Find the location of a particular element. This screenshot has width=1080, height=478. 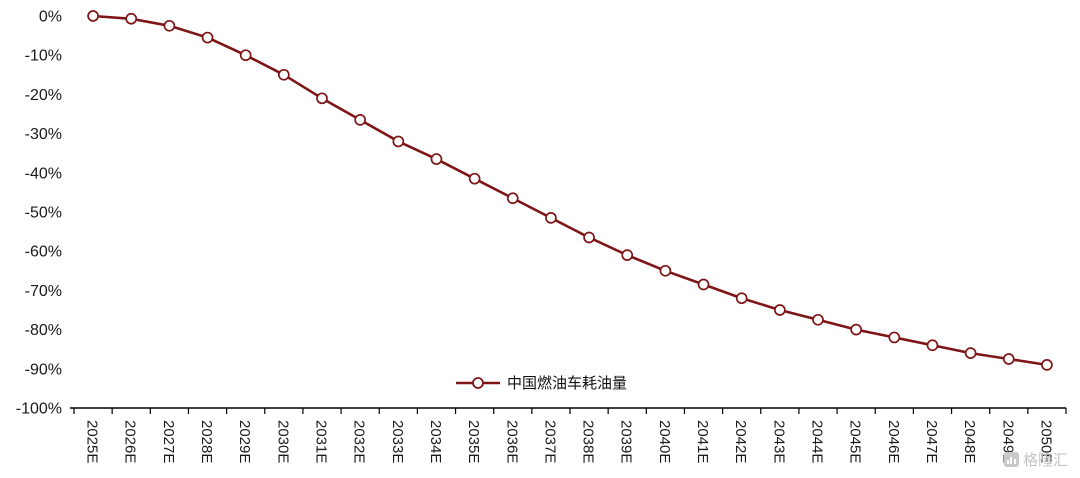

y-axis-tick-label: -90% is located at coordinates (43, 369).